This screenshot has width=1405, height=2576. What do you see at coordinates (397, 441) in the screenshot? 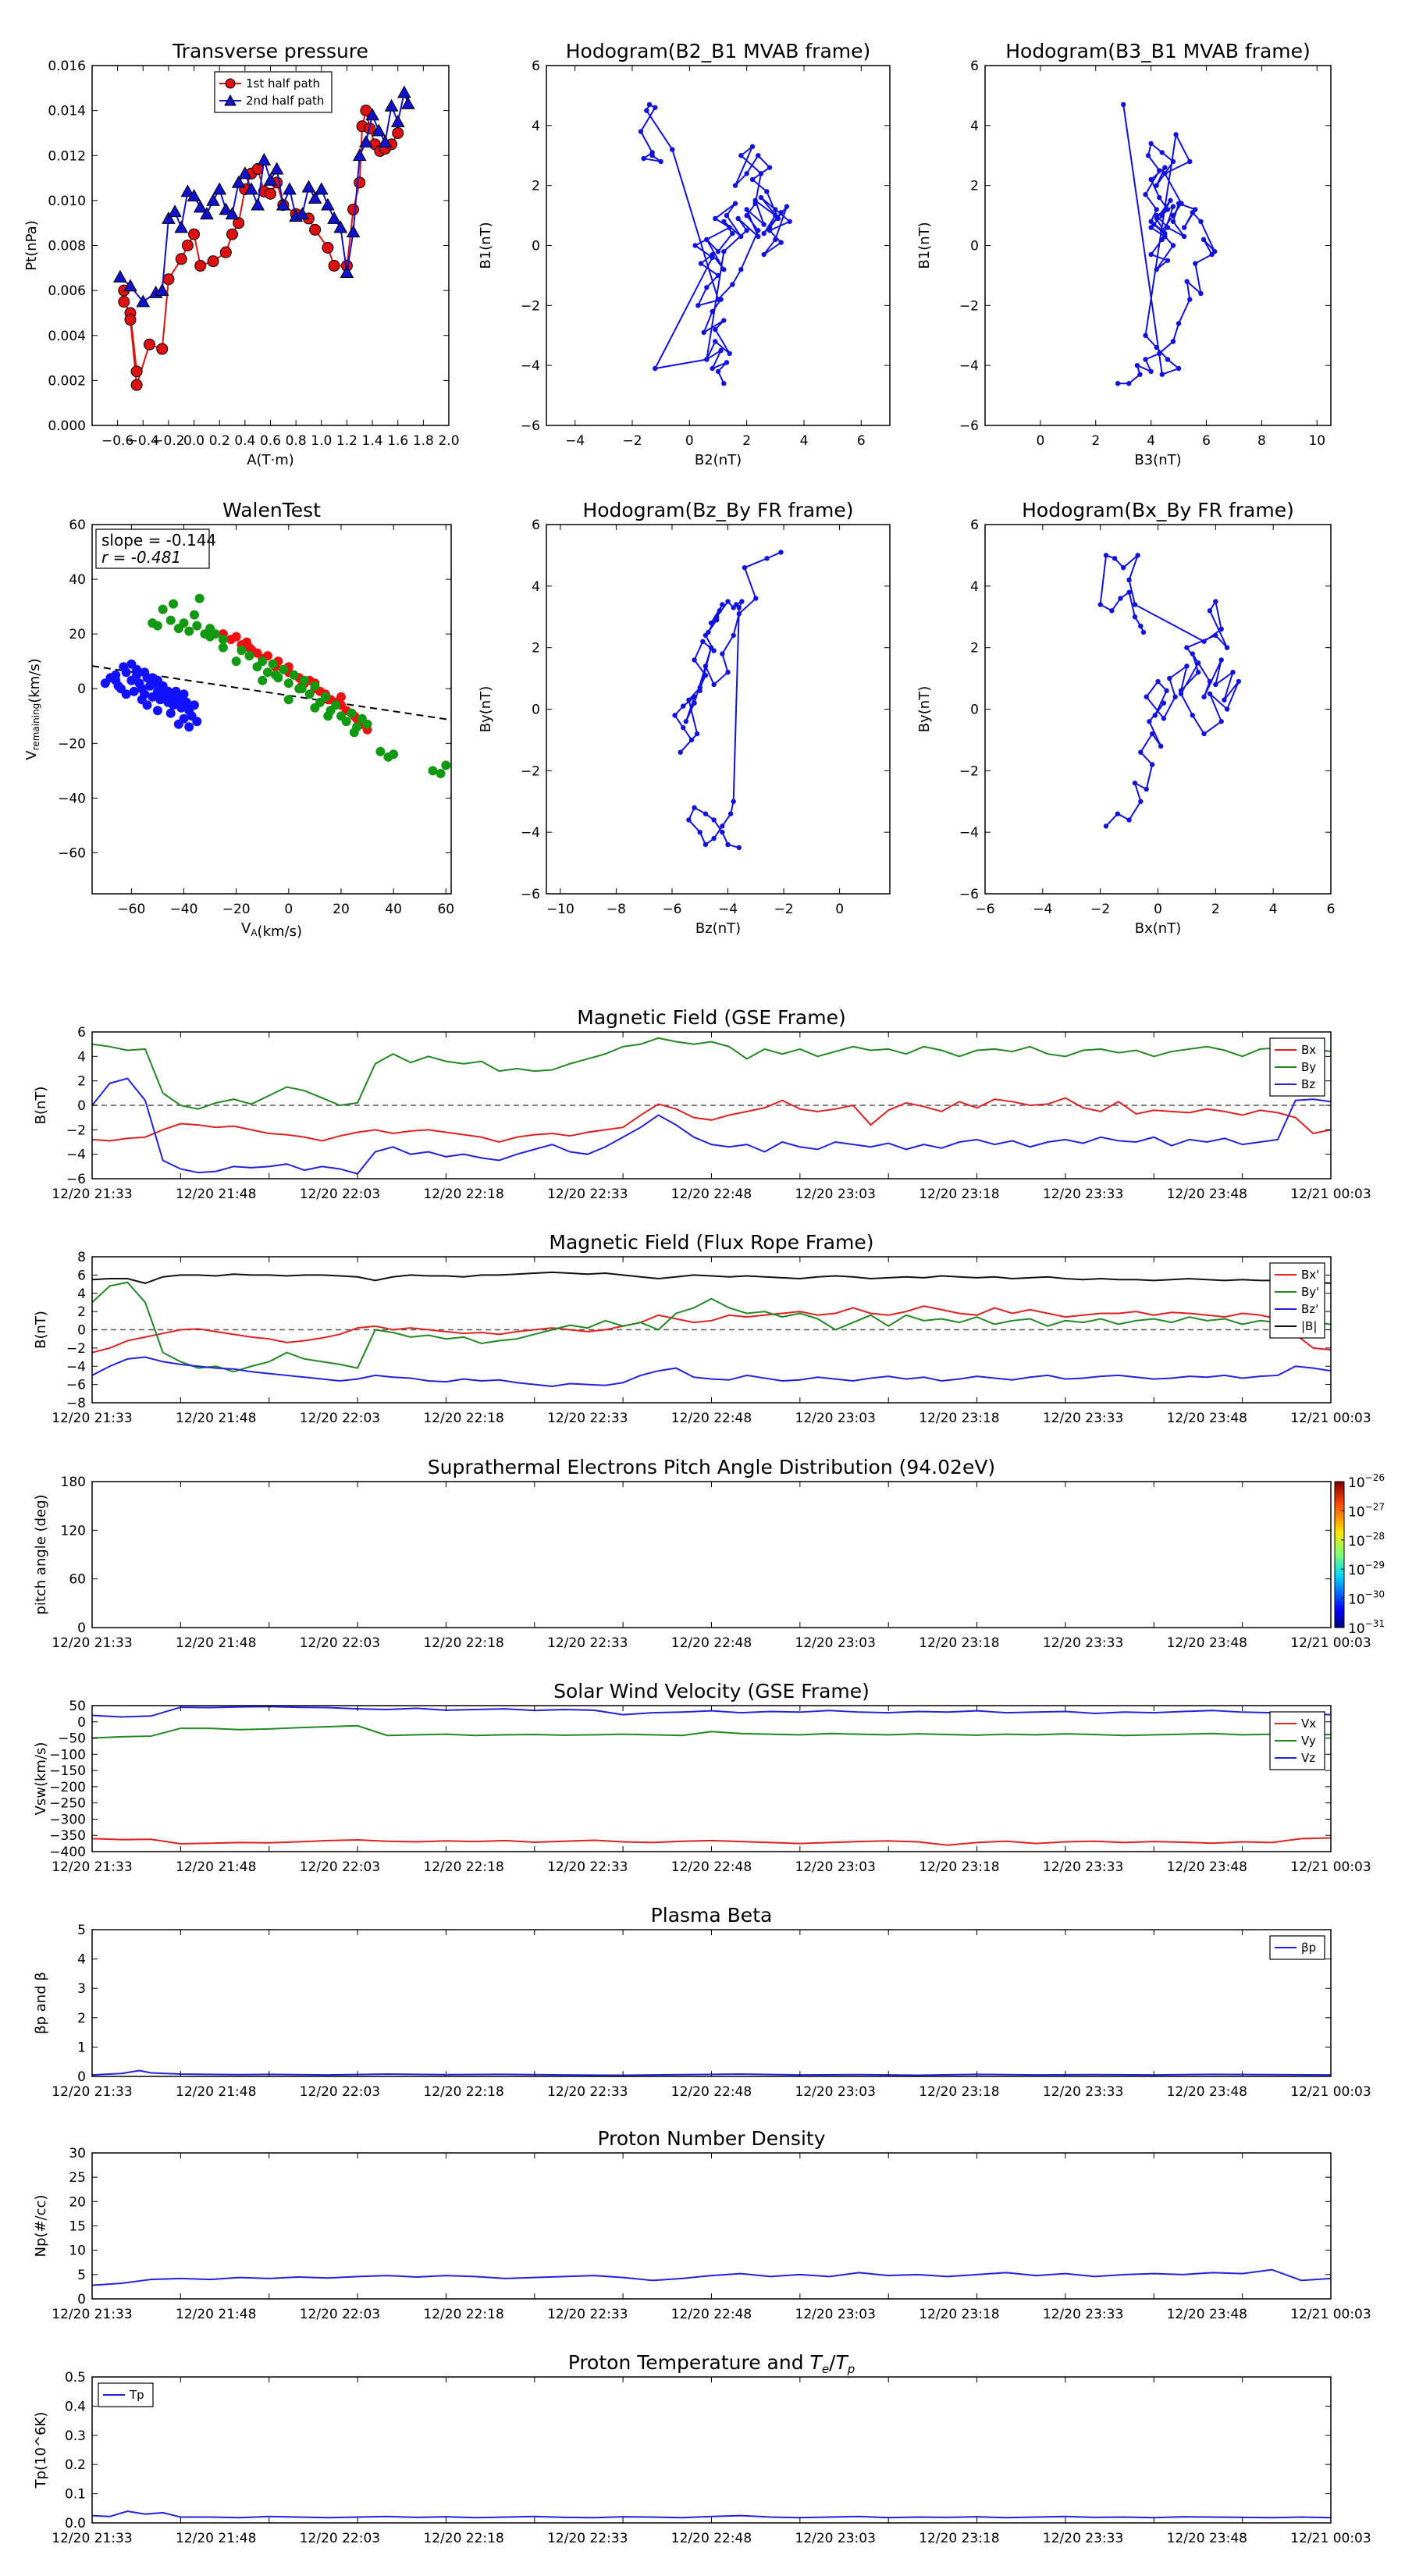
I see `x-tick-label: 1.6` at bounding box center [397, 441].